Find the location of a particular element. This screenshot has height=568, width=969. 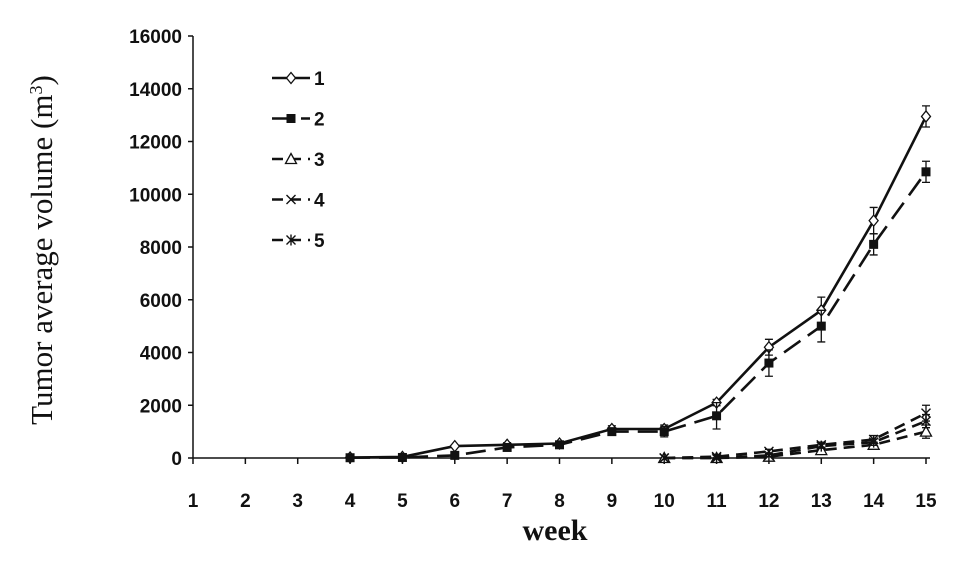

x-tick-label: 6 is located at coordinates (454, 501).